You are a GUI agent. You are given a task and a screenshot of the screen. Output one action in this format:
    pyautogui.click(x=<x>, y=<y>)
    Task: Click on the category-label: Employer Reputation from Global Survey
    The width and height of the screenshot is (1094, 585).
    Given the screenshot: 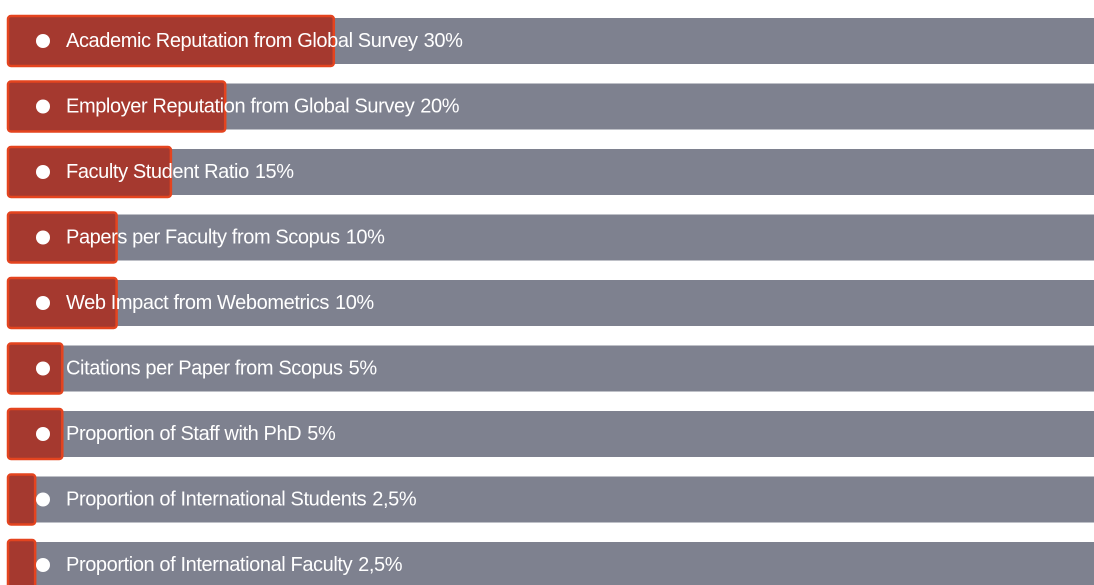 What is the action you would take?
    pyautogui.click(x=240, y=107)
    